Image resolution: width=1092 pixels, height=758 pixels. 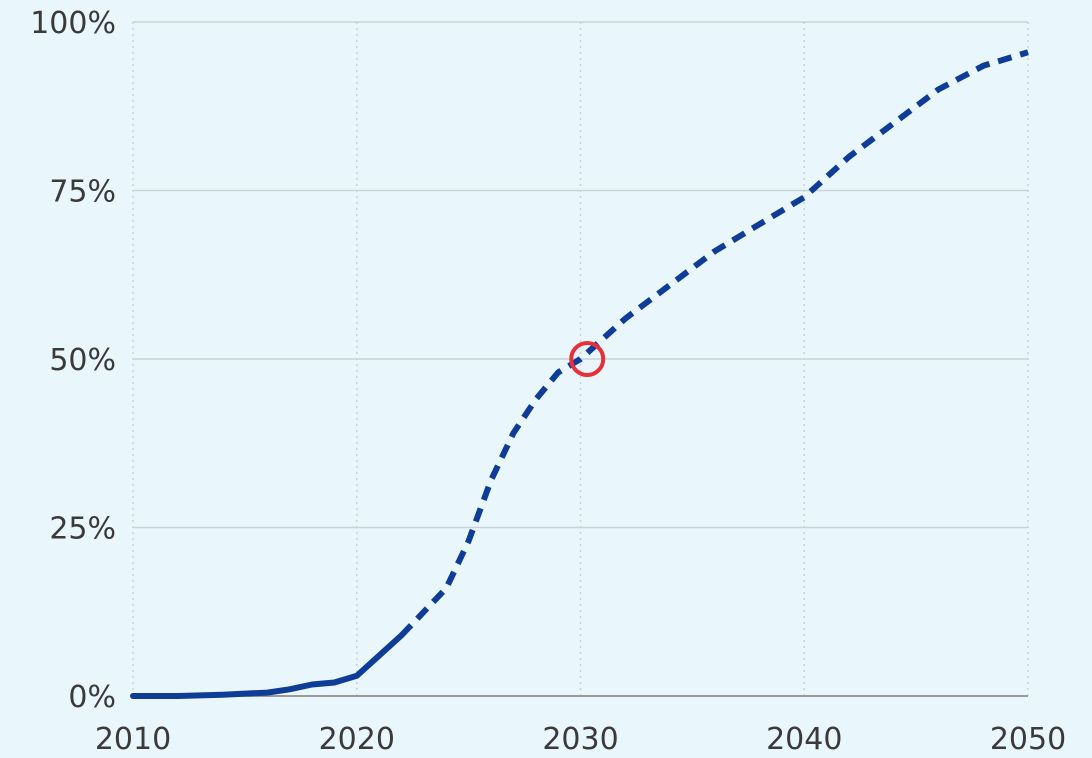 What do you see at coordinates (73, 23) in the screenshot?
I see `y-tick-label: 100%` at bounding box center [73, 23].